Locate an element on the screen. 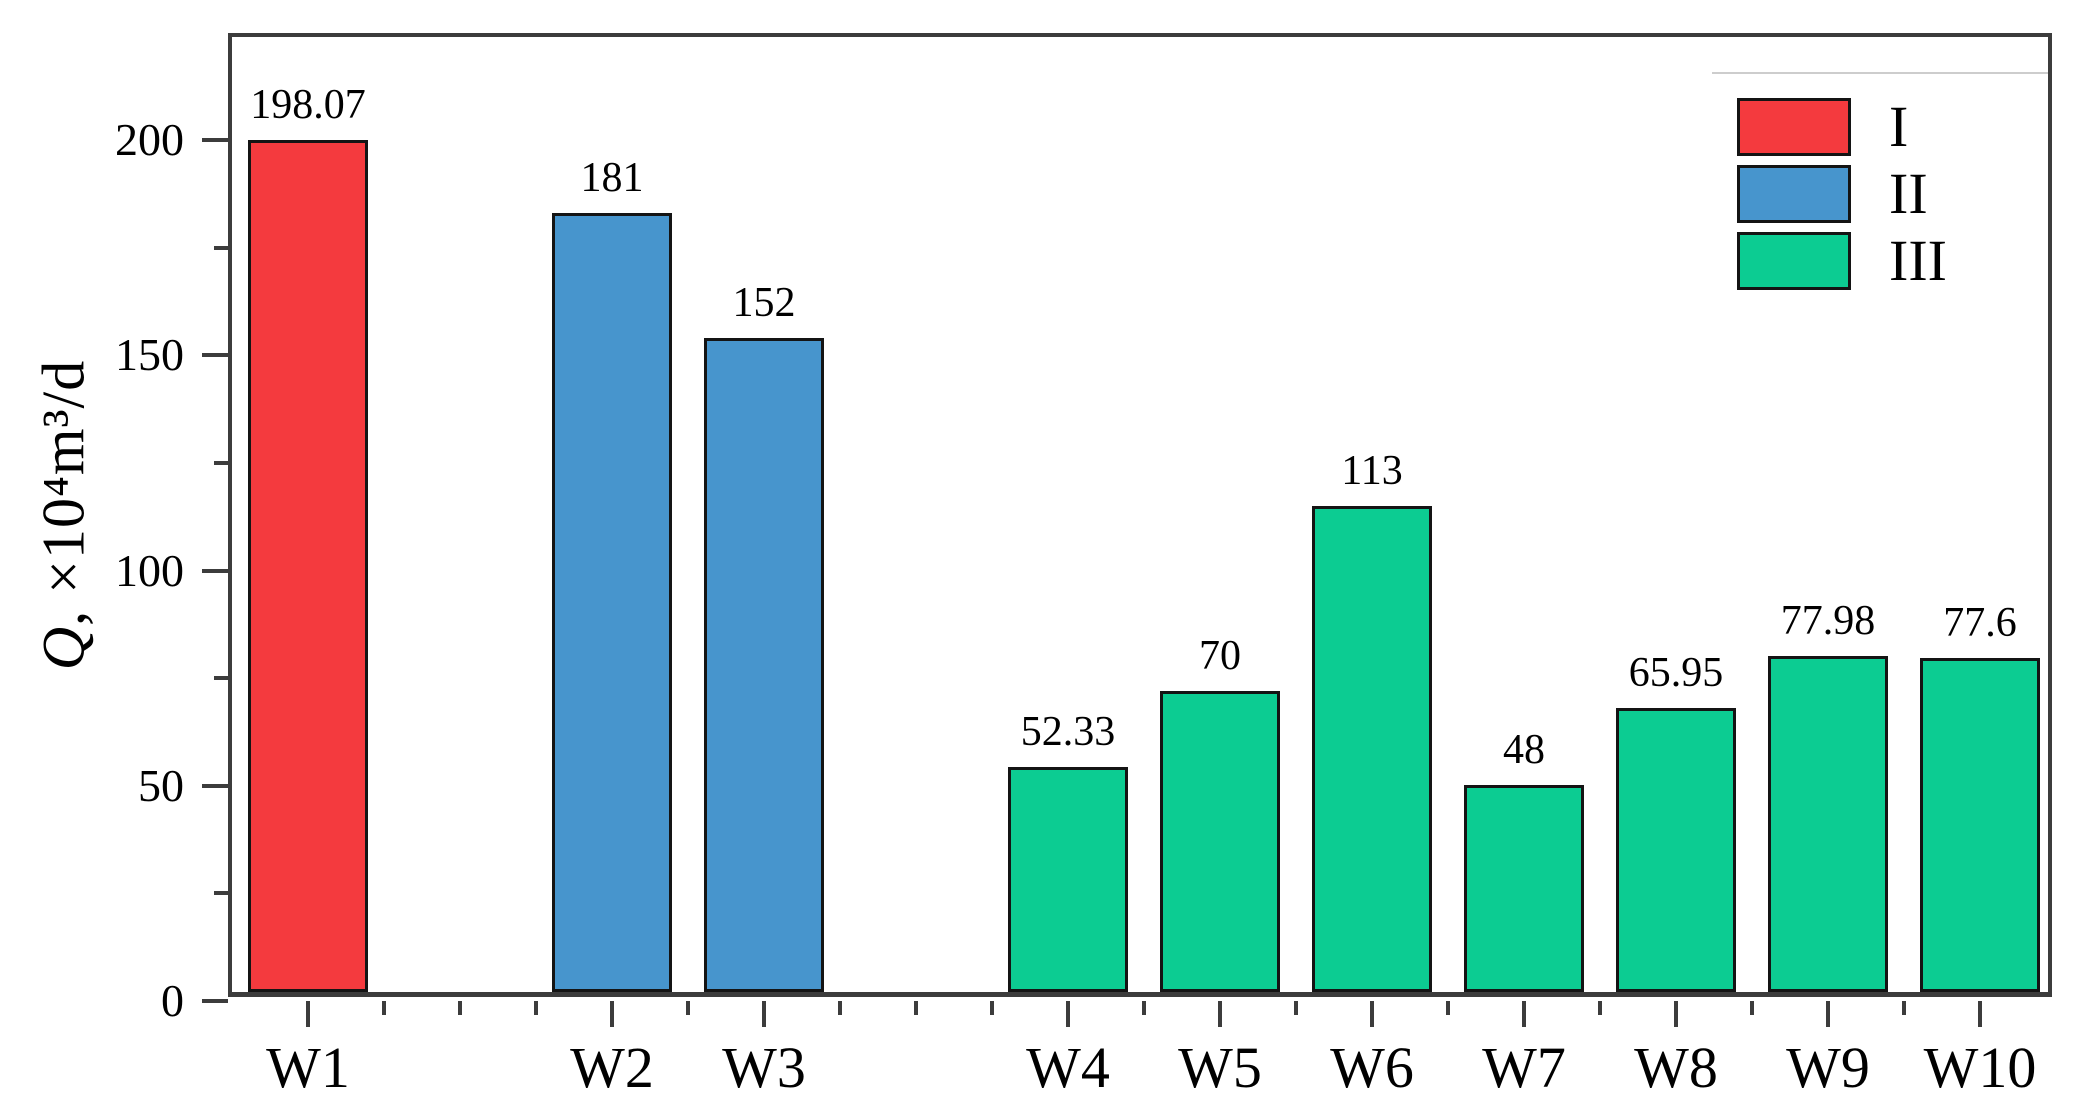 The image size is (2079, 1106). legend-label: I is located at coordinates (1899, 126).